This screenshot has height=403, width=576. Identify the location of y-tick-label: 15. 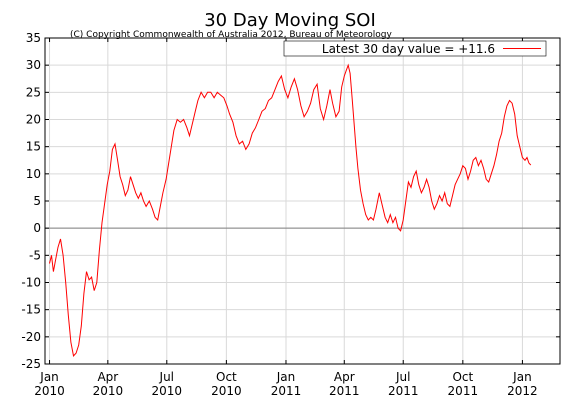
(33, 147).